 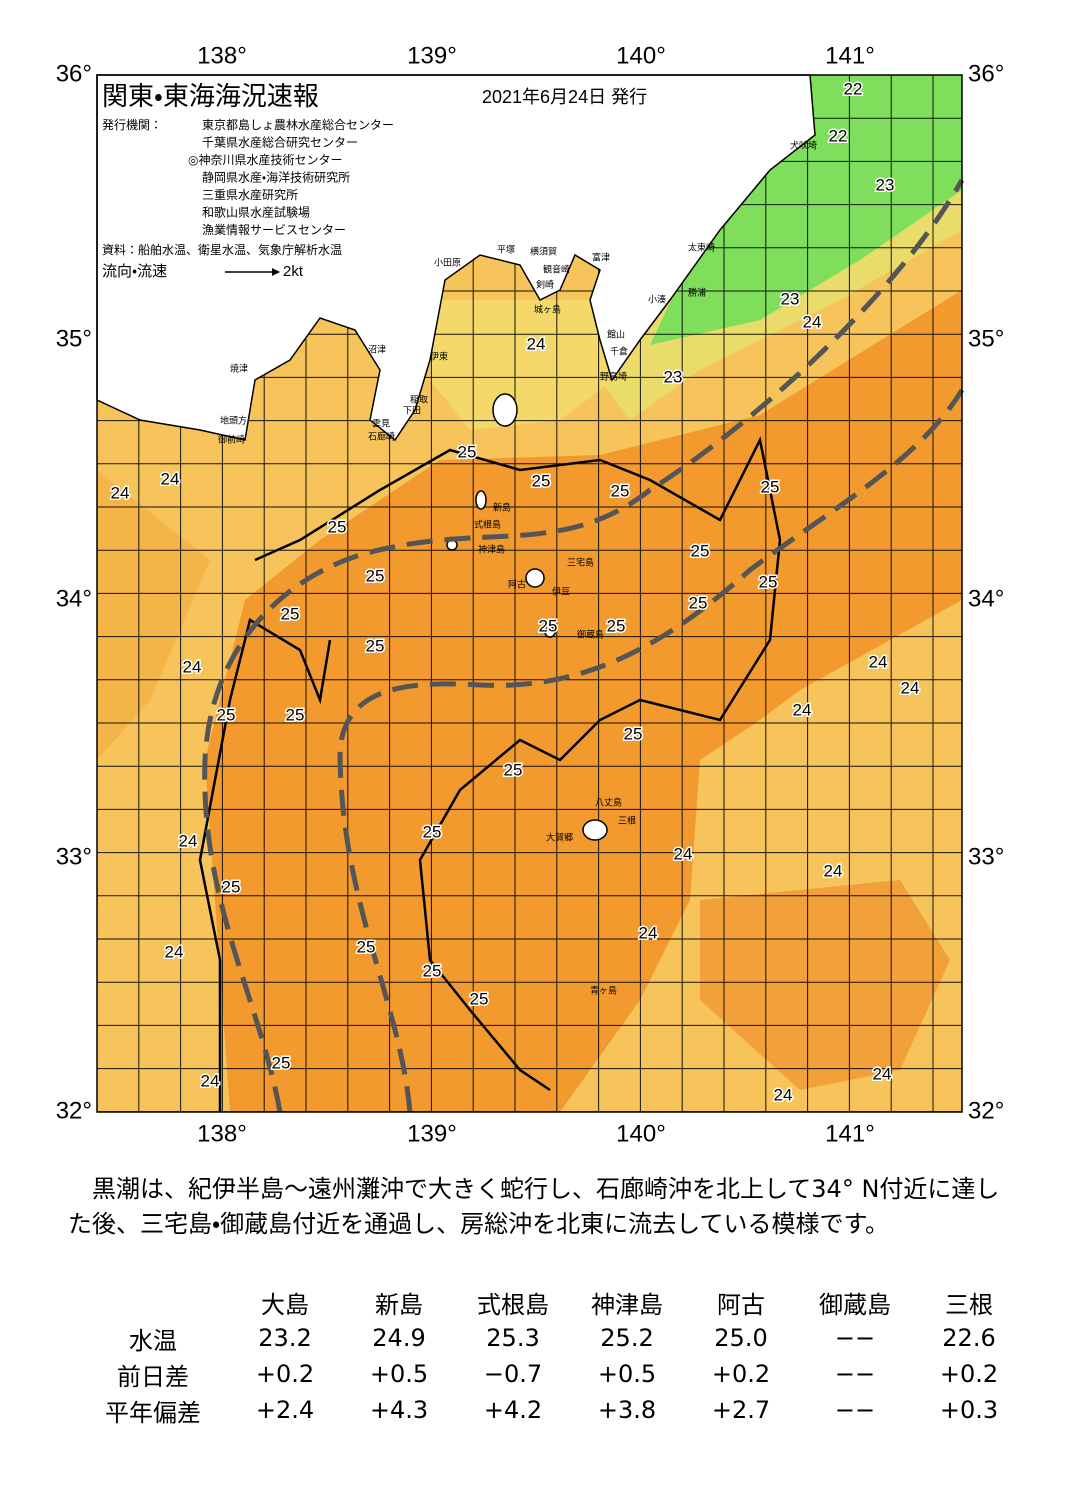 What do you see at coordinates (697, 291) in the screenshot?
I see `place-name: 勝浦` at bounding box center [697, 291].